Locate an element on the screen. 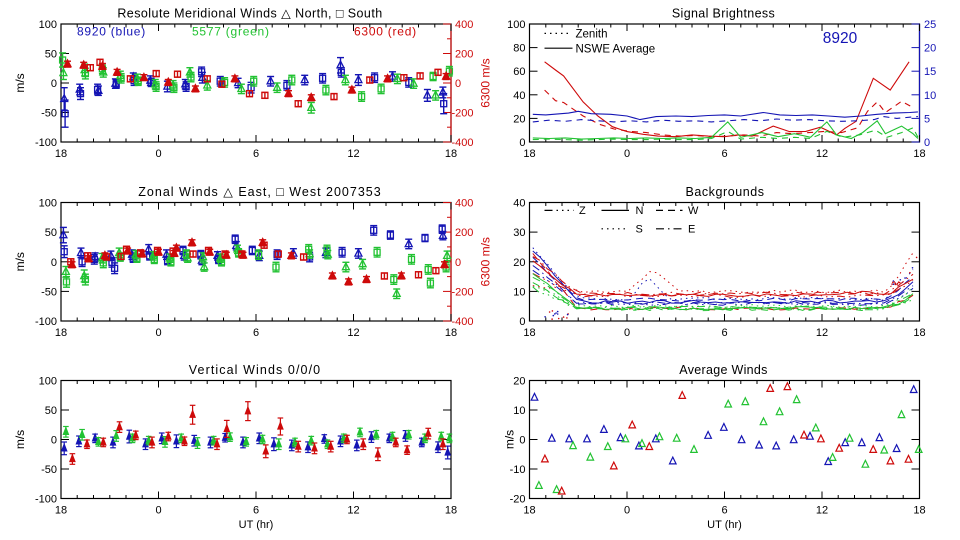 Image resolution: width=960 pixels, height=540 pixels. svg-text: Backgrounds is located at coordinates (724, 192).